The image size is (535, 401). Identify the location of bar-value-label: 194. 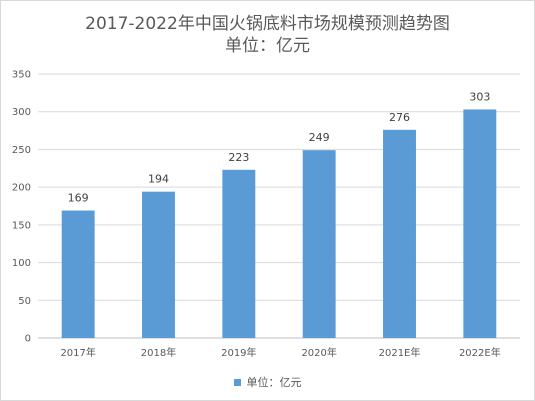
(158, 179).